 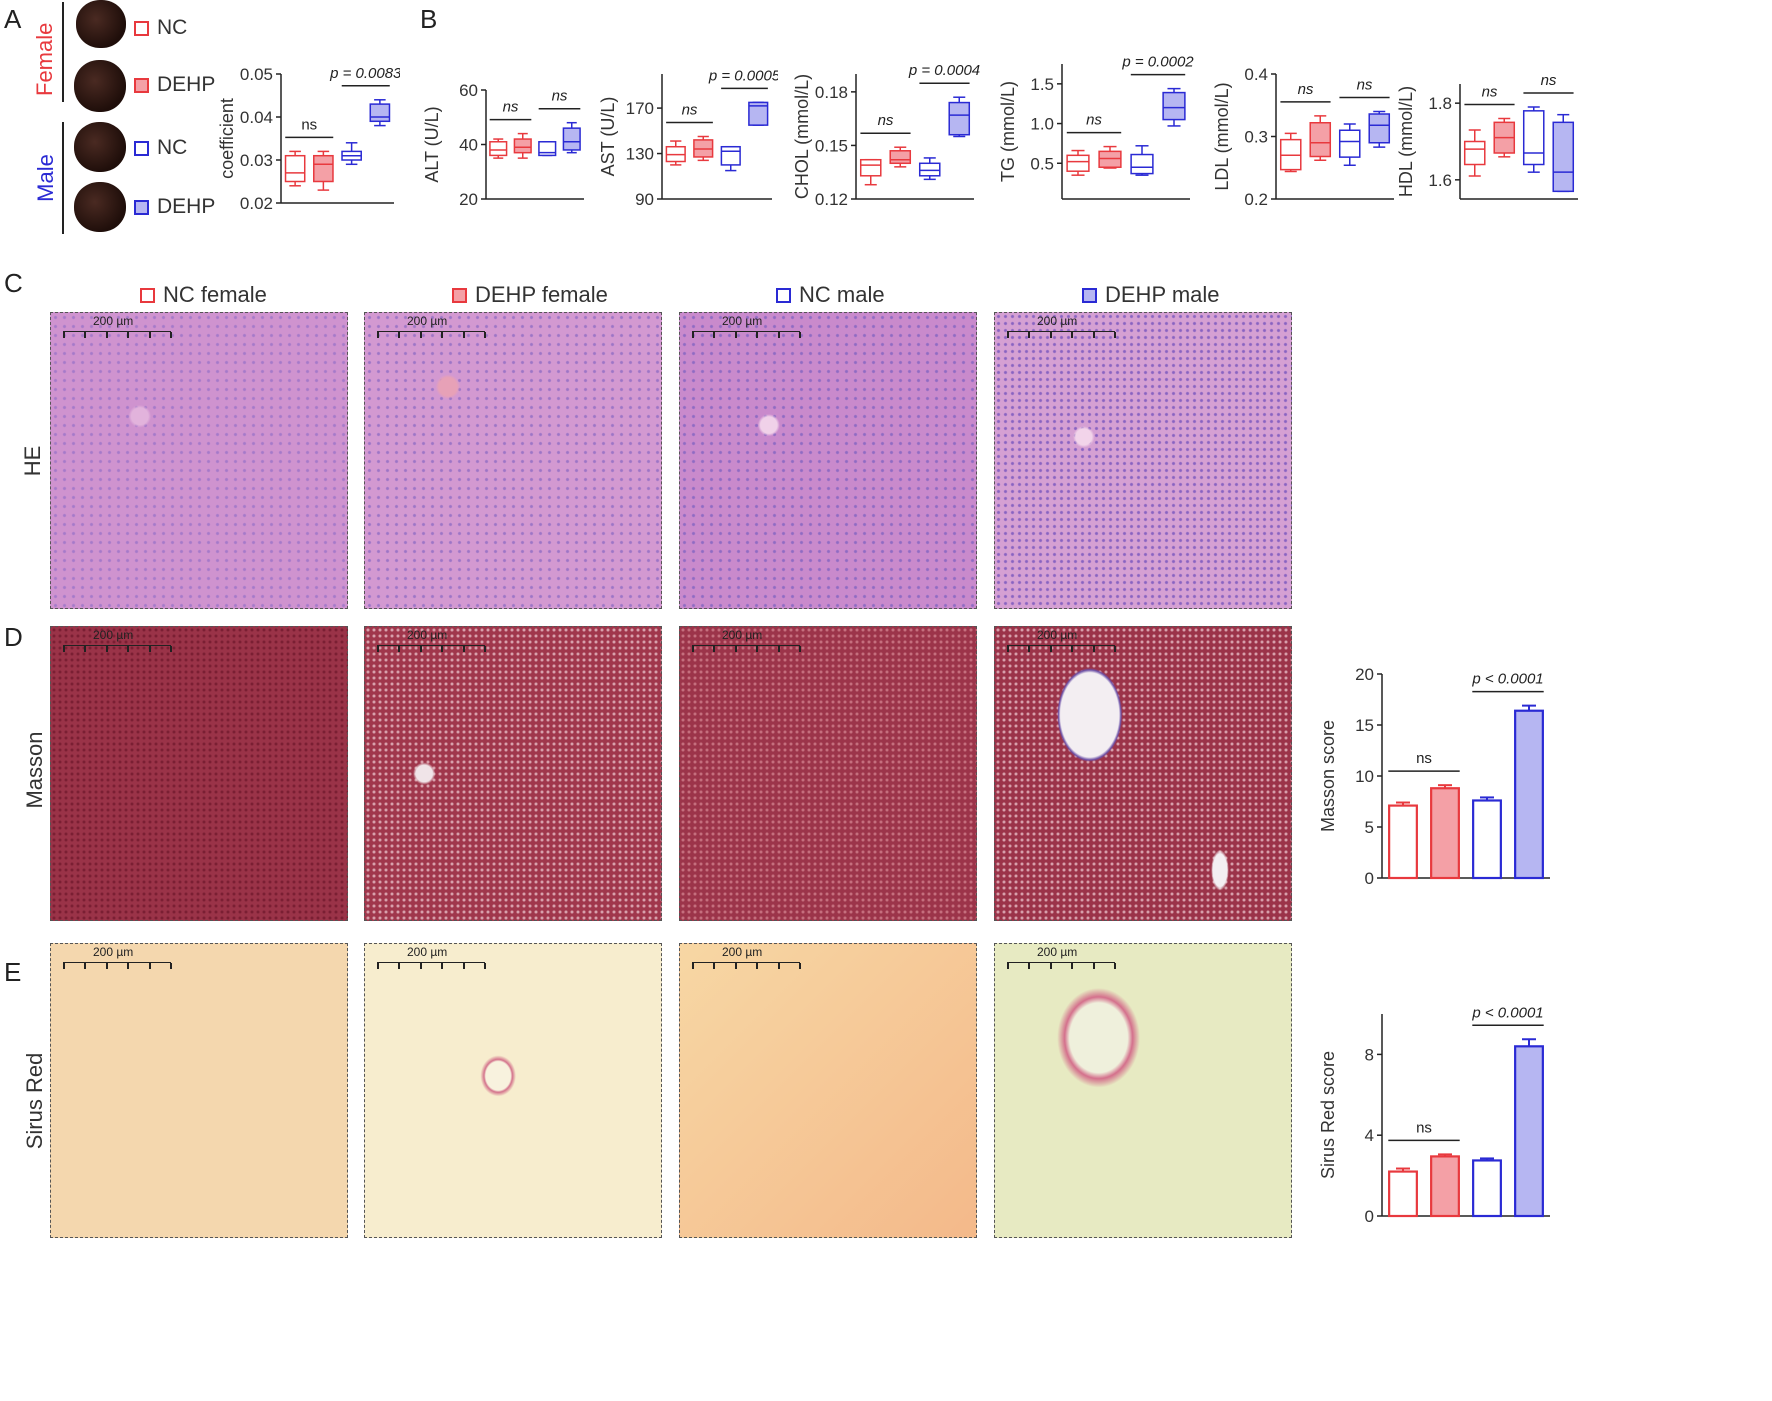 I want to click on ldl-box-chart: 0.2 0.3 0.4 LDL (mmol/L) ns ns, so click(x=1303, y=137).